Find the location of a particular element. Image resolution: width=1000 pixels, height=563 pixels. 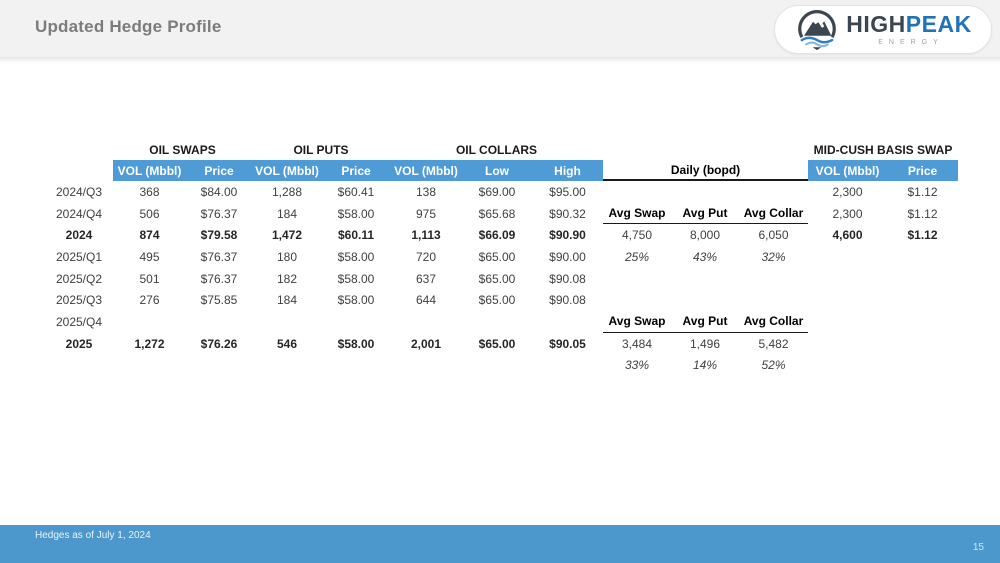

logo-text: HIGHPEAK ENERGY is located at coordinates (909, 29).